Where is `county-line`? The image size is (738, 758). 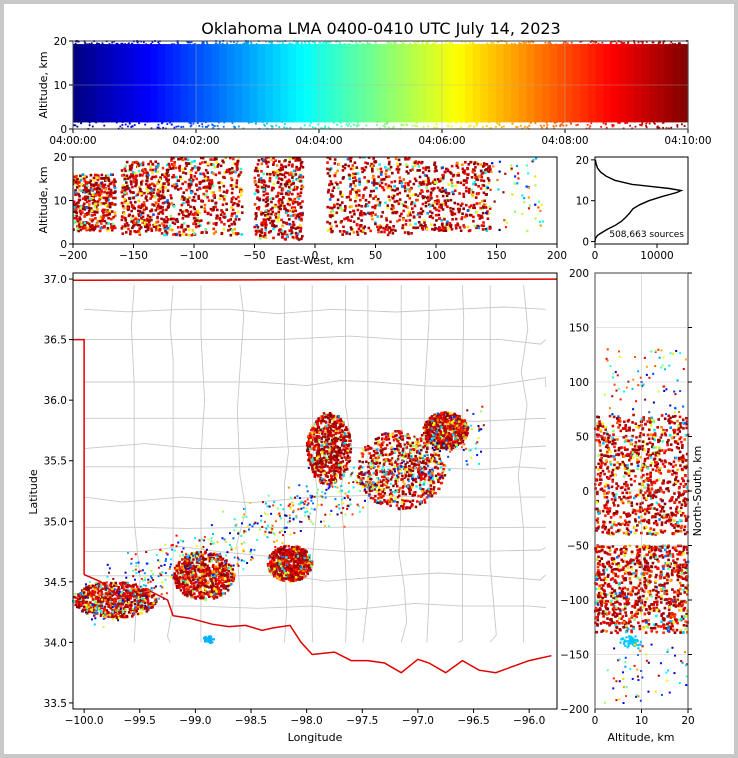
county-line is located at coordinates (241, 464).